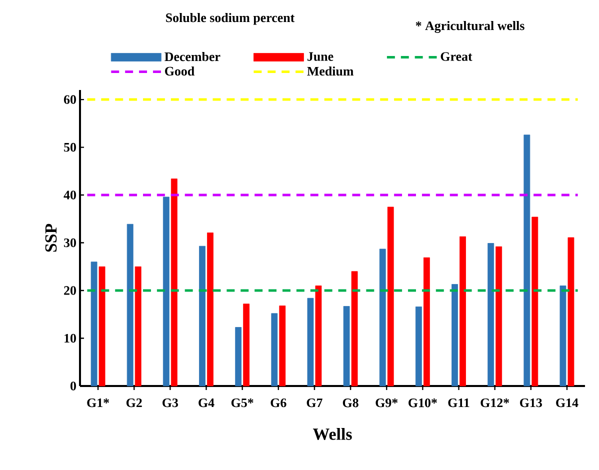  I want to click on x-tick-label: G2, so click(134, 403).